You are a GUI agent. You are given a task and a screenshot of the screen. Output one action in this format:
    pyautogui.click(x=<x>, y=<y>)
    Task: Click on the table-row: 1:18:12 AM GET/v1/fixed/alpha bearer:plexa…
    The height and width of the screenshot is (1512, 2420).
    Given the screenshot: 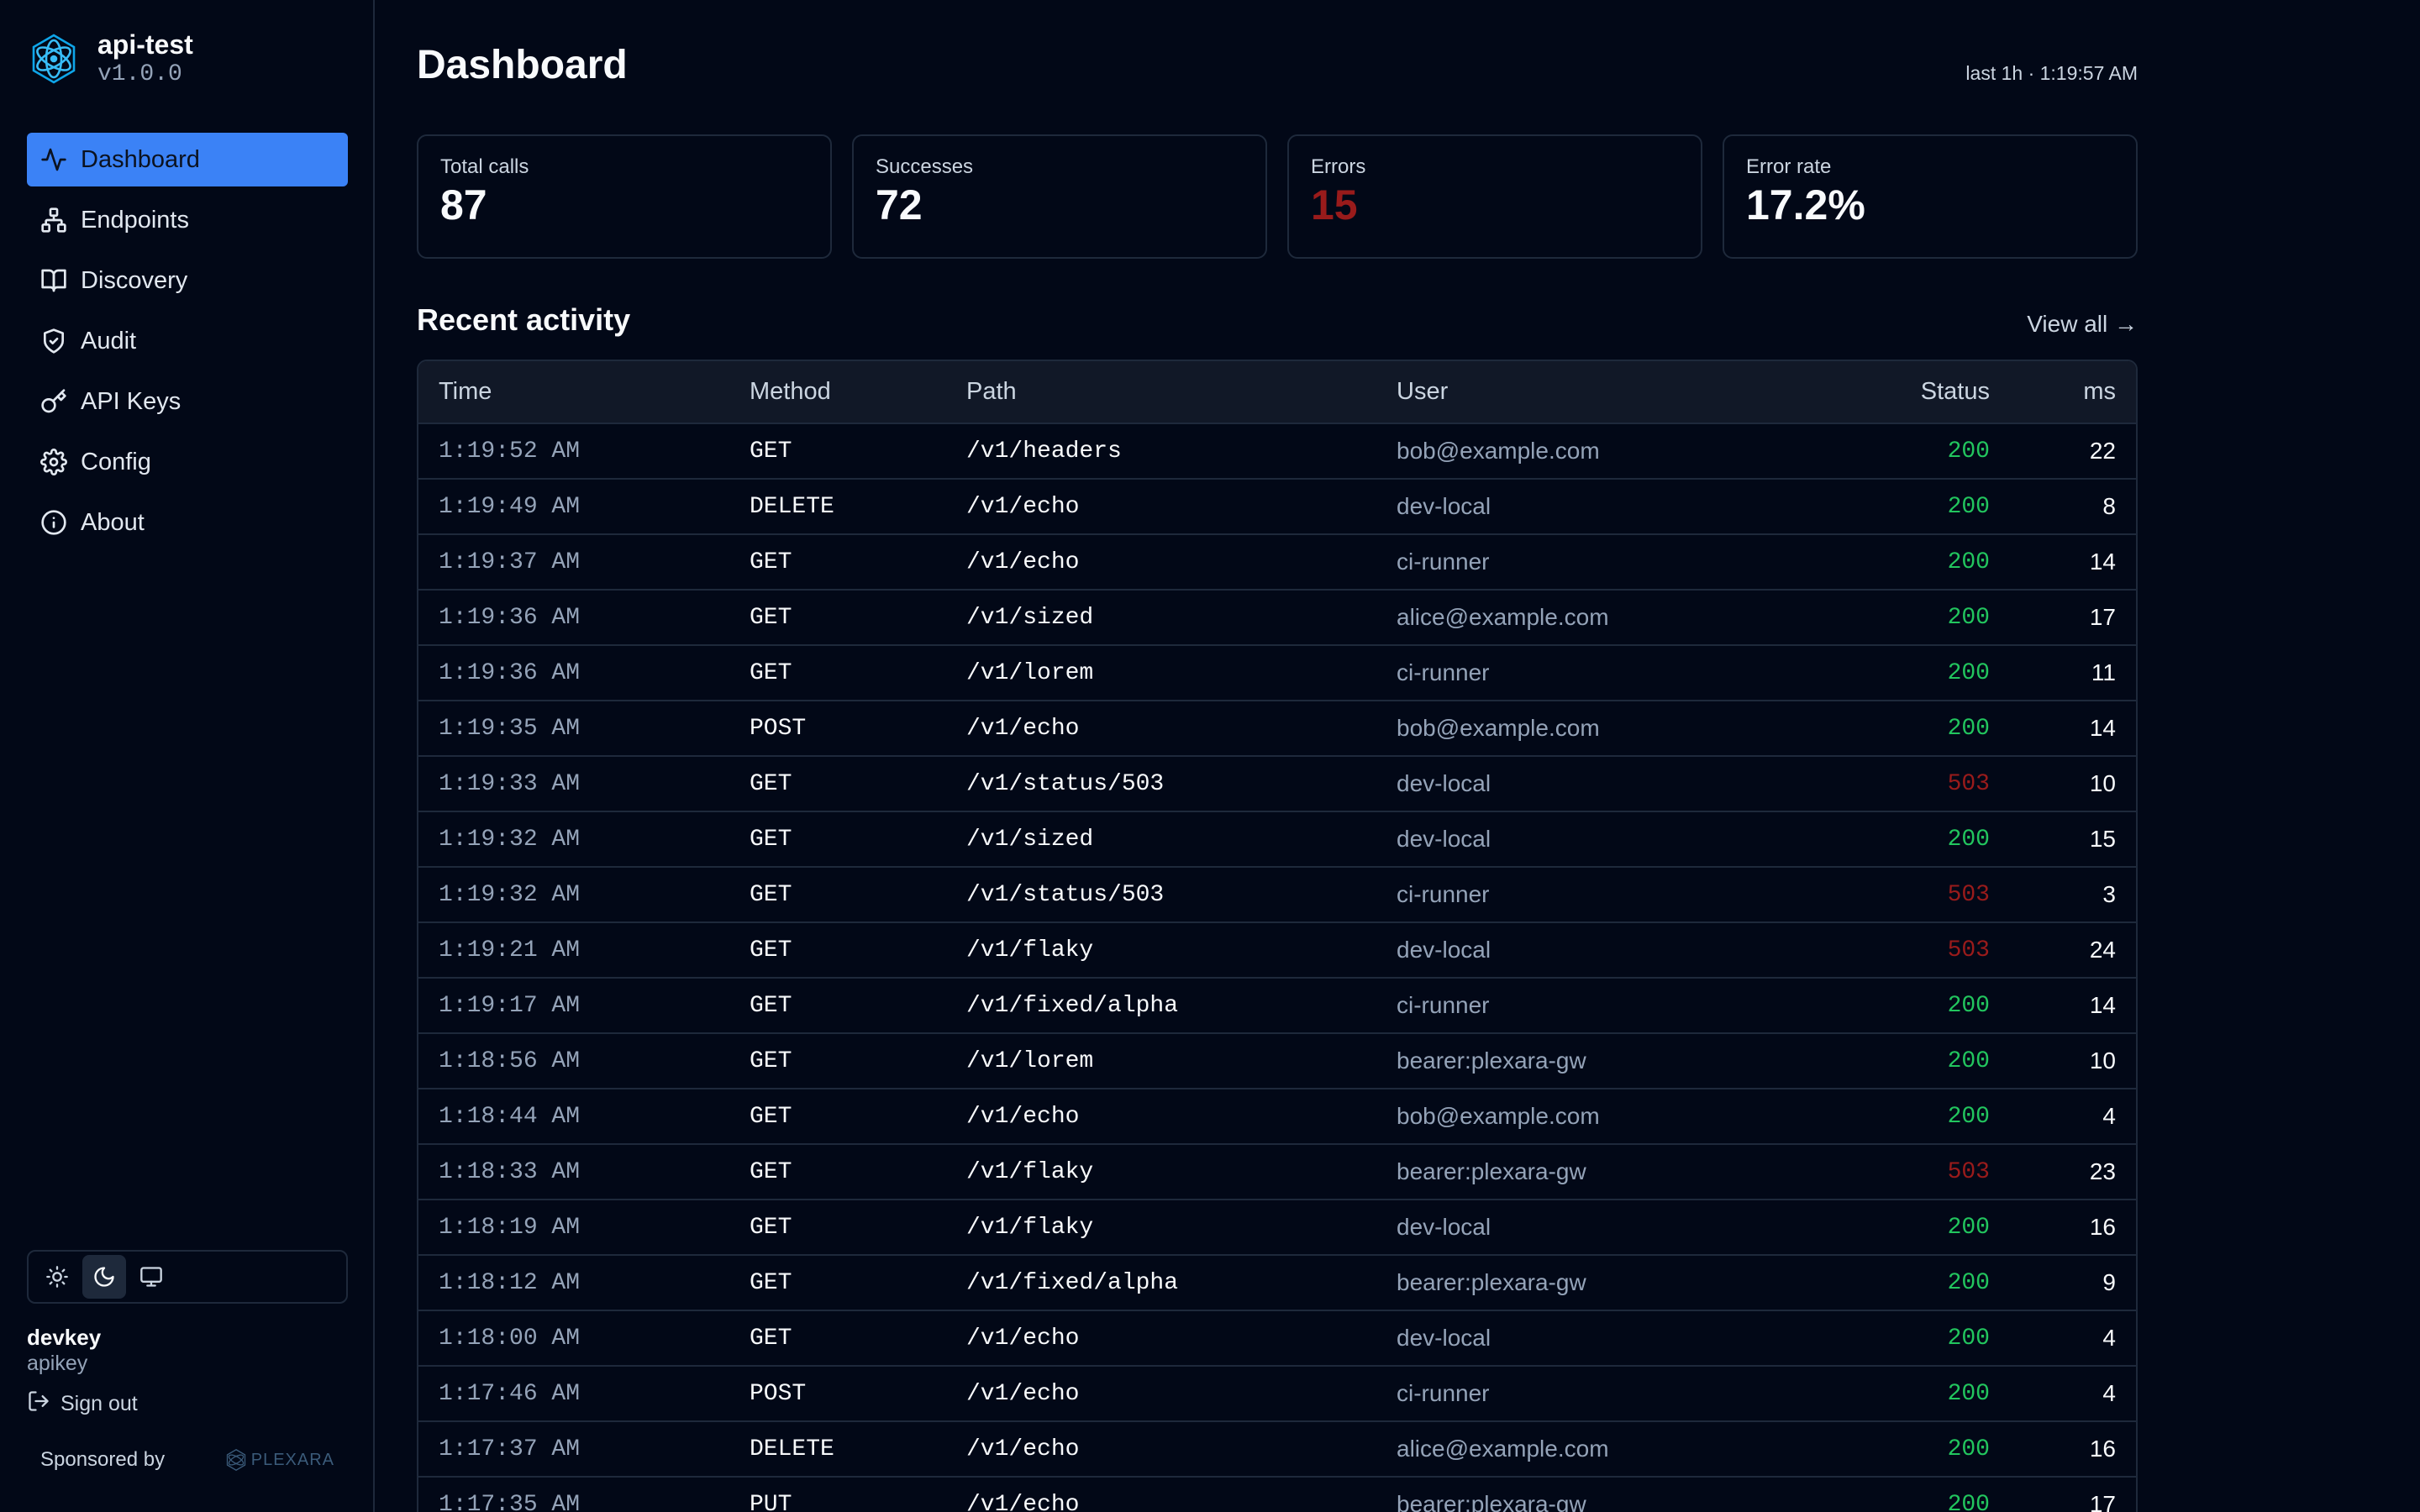 What is the action you would take?
    pyautogui.click(x=1277, y=1282)
    